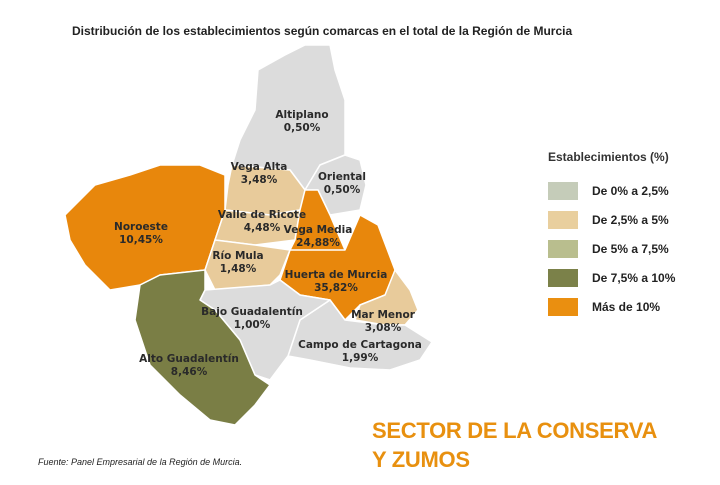 Image resolution: width=720 pixels, height=485 pixels. Describe the element at coordinates (301, 121) in the screenshot. I see `label-altiplano: Altiplano 0,50%` at that location.